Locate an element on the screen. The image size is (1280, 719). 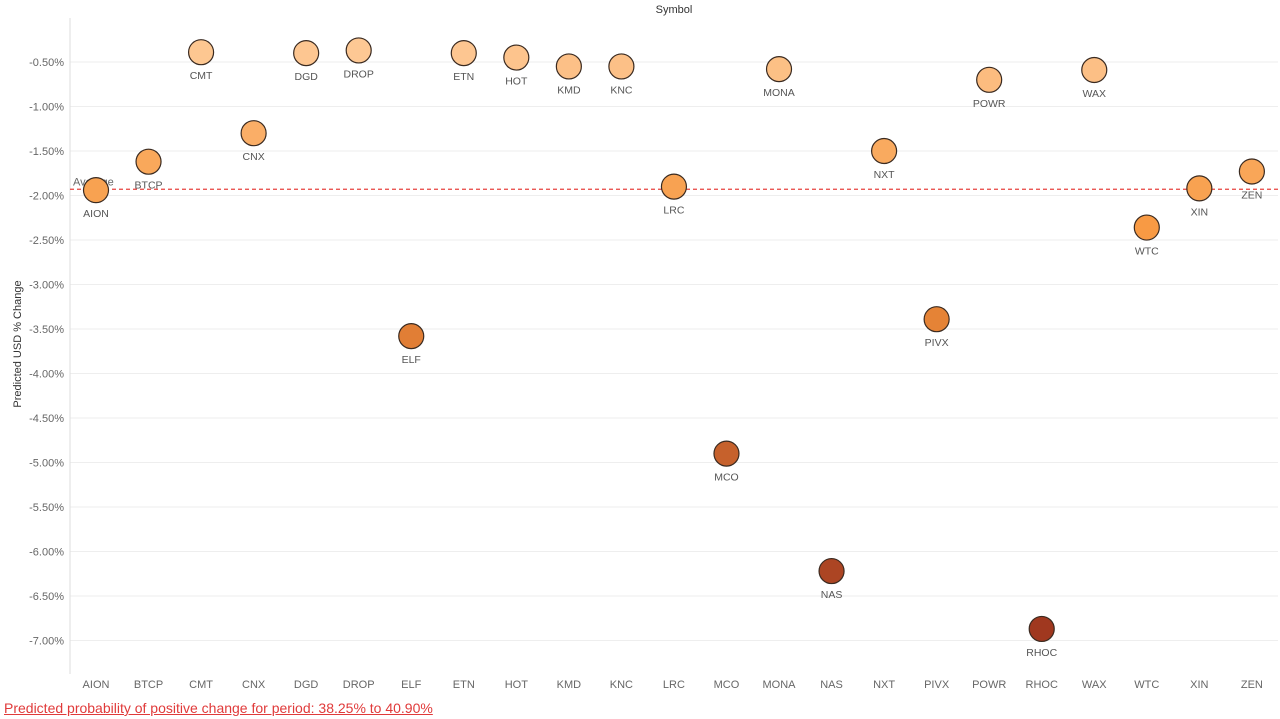
point-label: RHOC is located at coordinates (1041, 653).